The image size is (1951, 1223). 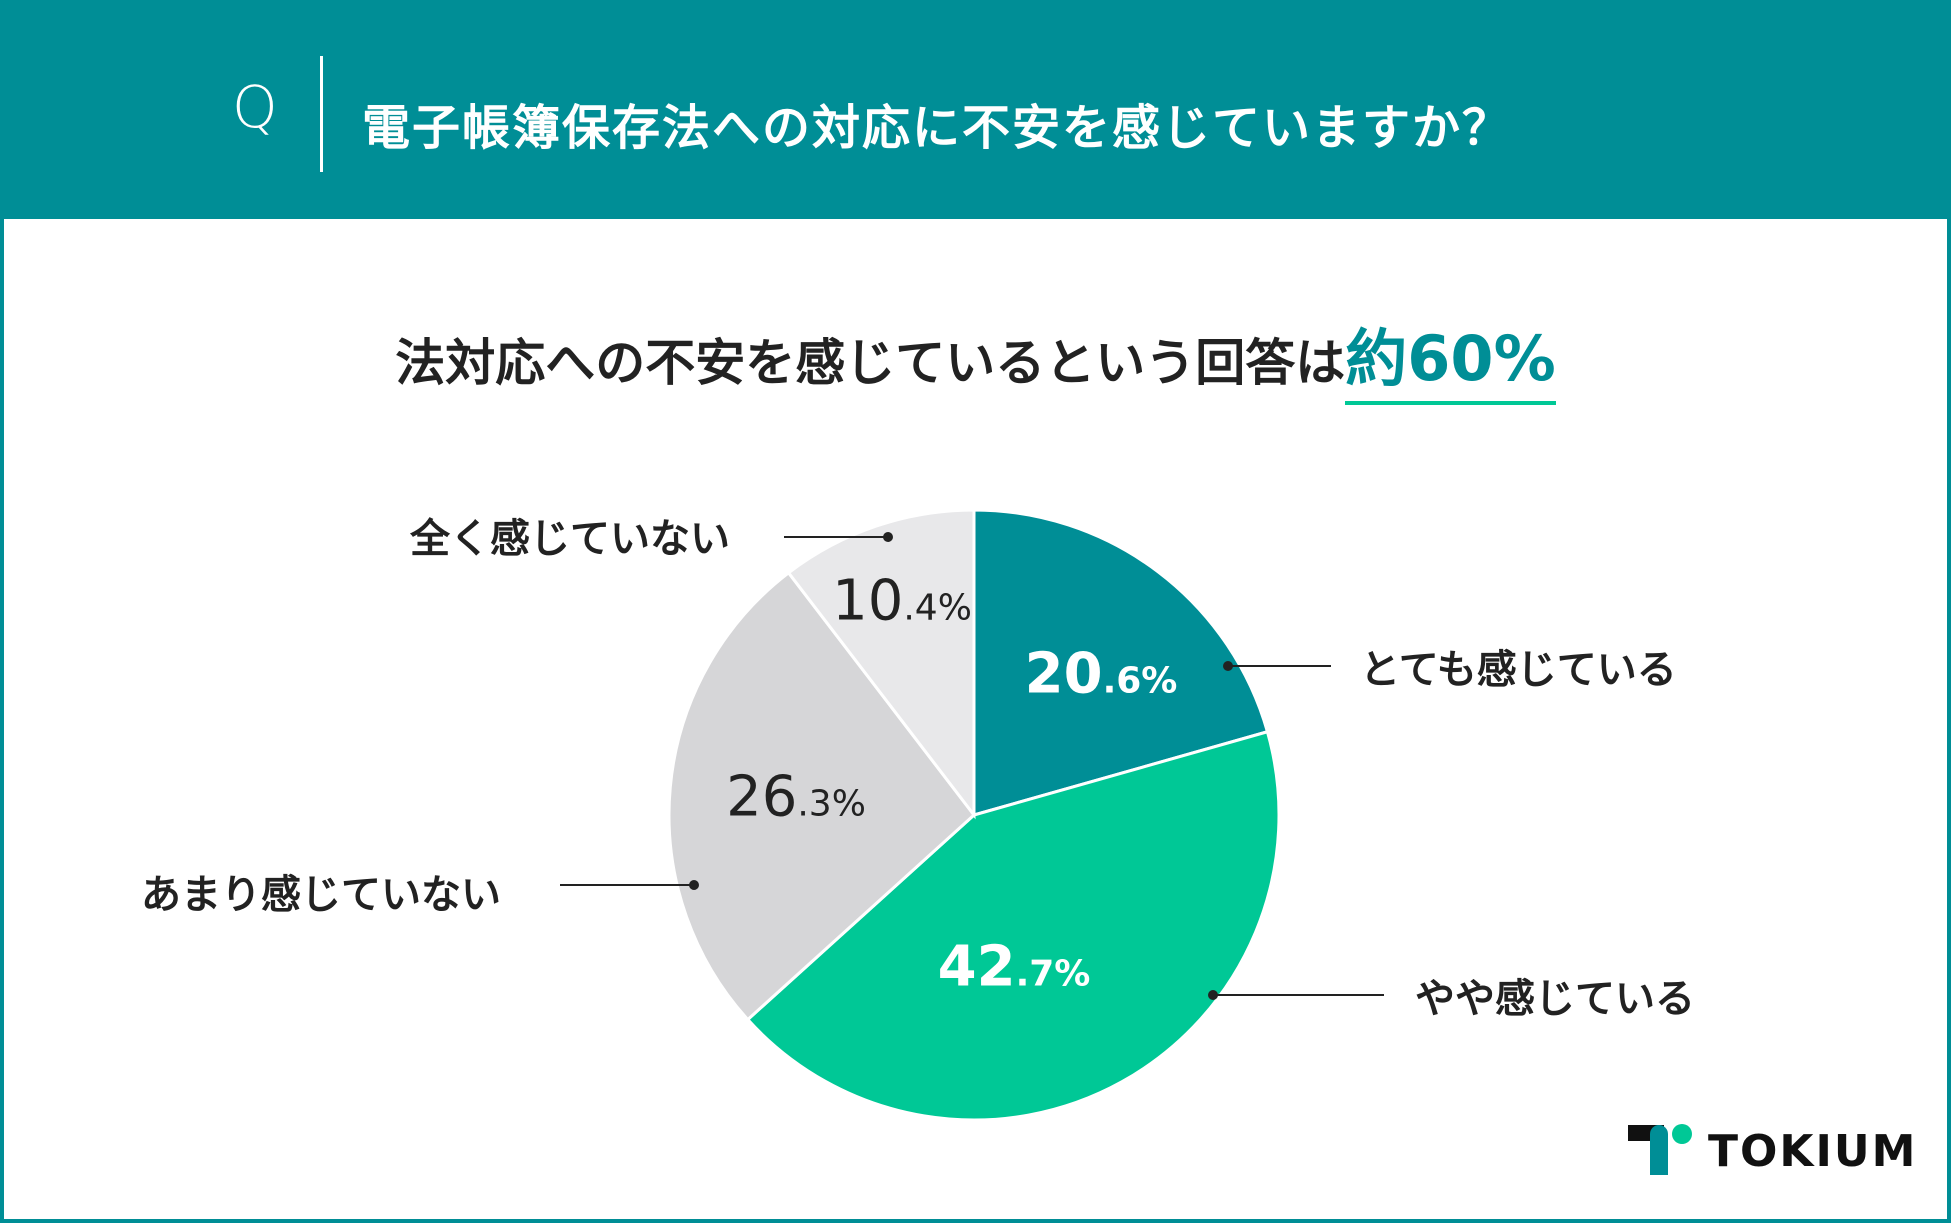 I want to click on legend-label-very: とても感じている, so click(x=1518, y=670).